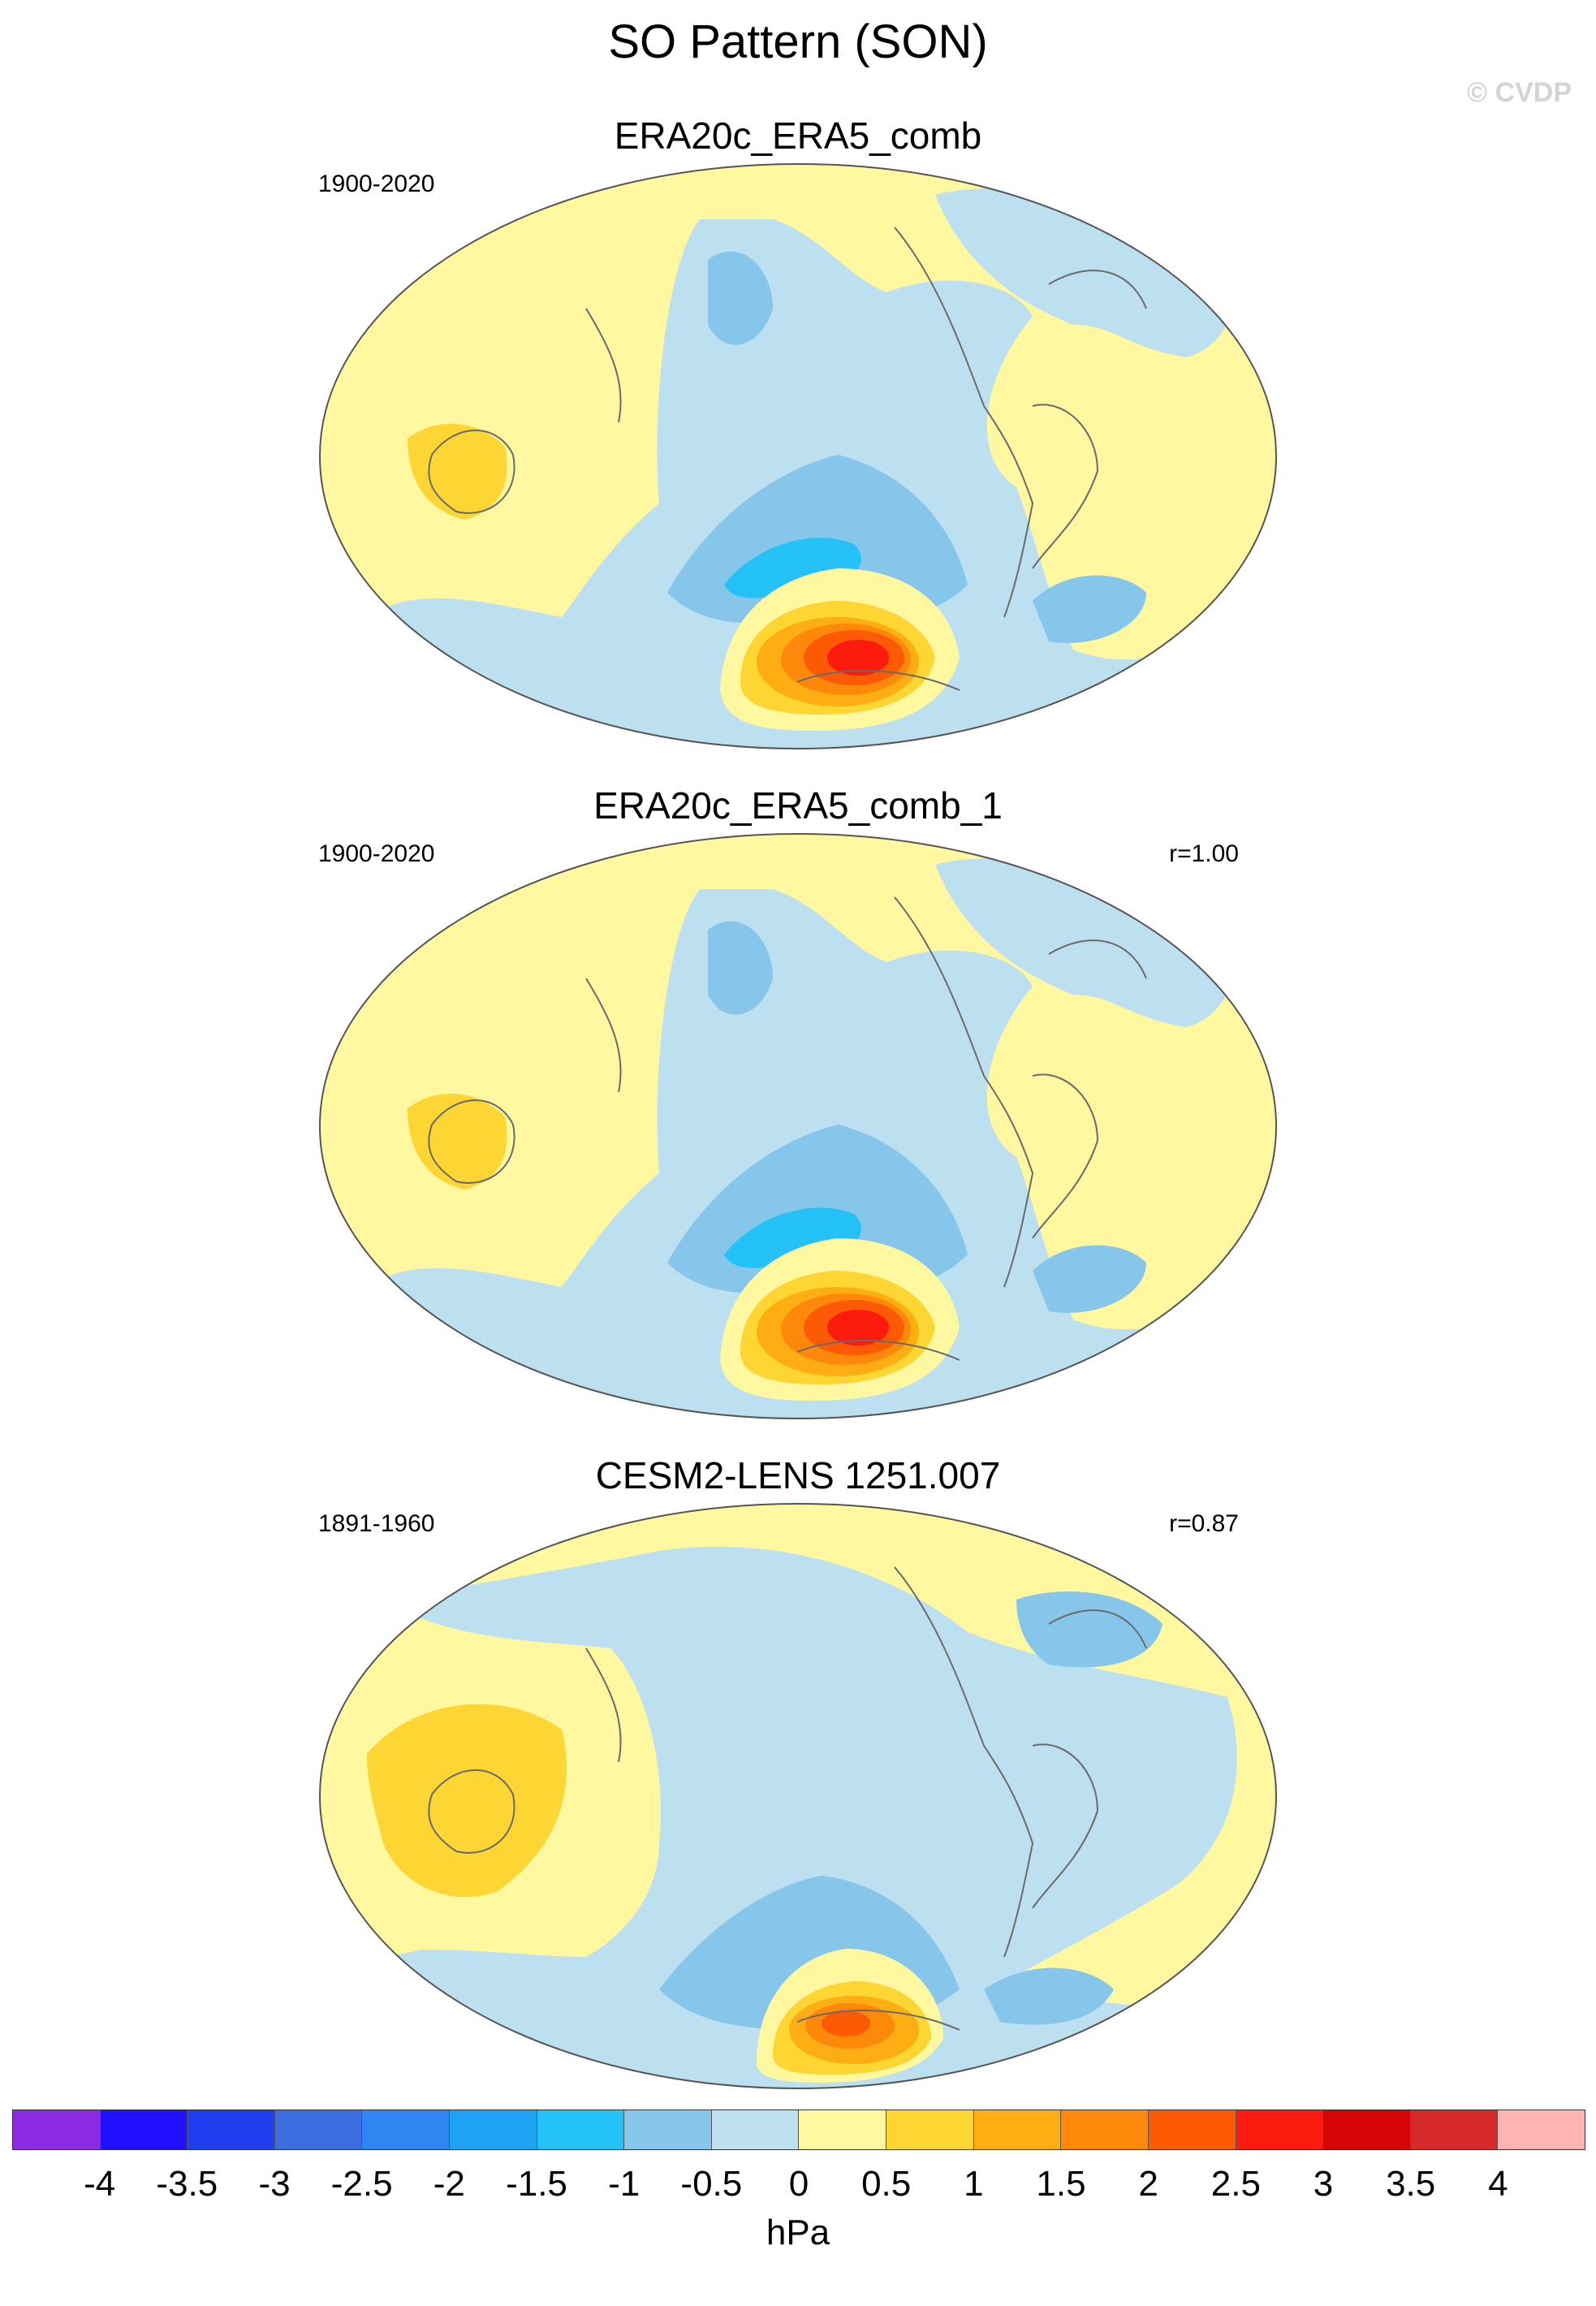 The height and width of the screenshot is (2306, 1596). What do you see at coordinates (1235, 2184) in the screenshot?
I see `colorbar-tick-label: 2.5` at bounding box center [1235, 2184].